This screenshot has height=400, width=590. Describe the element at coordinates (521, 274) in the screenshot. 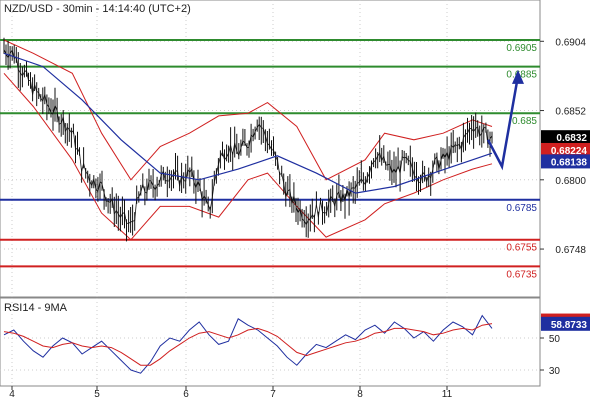

I see `level-label: 0.6735` at that location.